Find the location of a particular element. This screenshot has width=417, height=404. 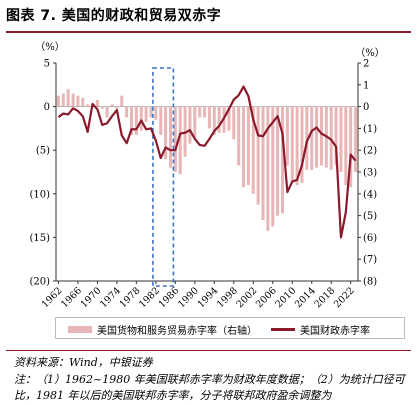

highlight-box is located at coordinates (163, 177).